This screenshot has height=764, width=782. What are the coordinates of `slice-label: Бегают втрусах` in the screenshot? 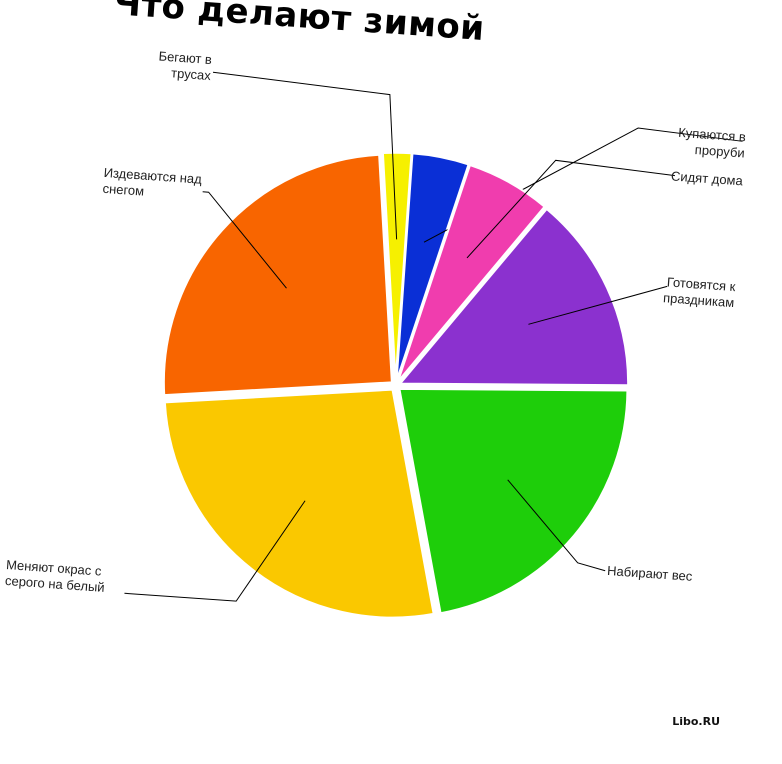 It's located at (185, 65).